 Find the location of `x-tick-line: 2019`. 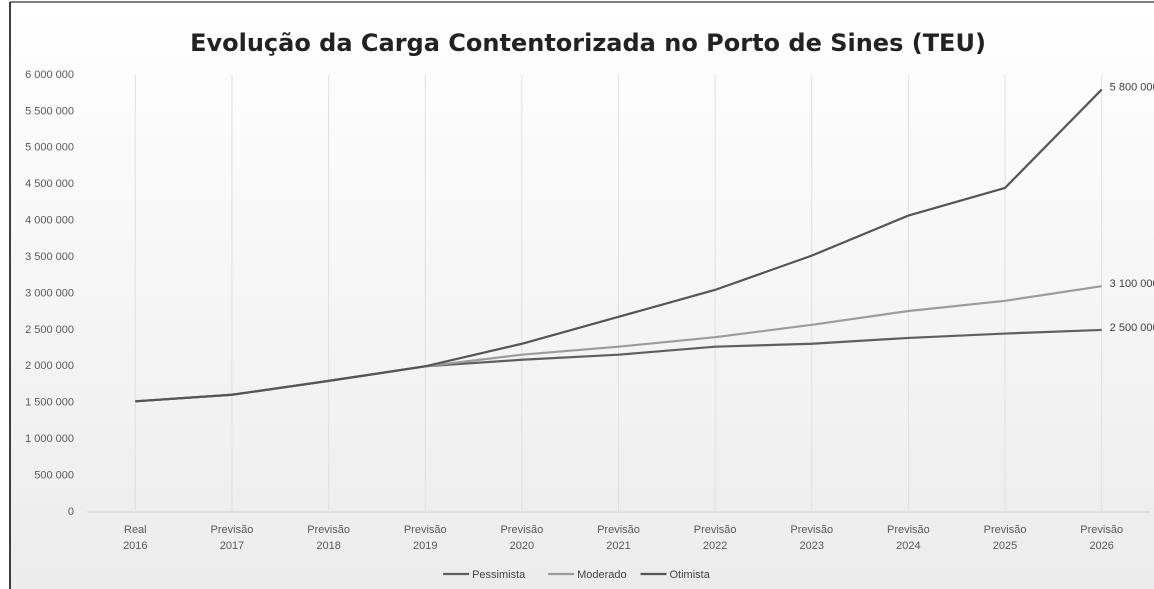

x-tick-line: 2019 is located at coordinates (425, 546).